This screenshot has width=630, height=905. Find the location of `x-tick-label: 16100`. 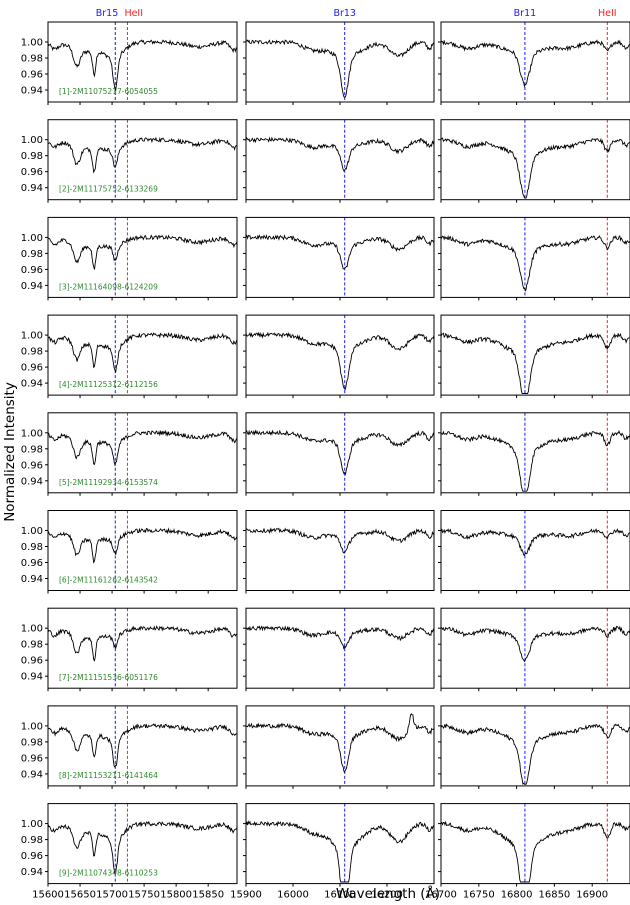

x-tick-label: 16100 is located at coordinates (340, 895).